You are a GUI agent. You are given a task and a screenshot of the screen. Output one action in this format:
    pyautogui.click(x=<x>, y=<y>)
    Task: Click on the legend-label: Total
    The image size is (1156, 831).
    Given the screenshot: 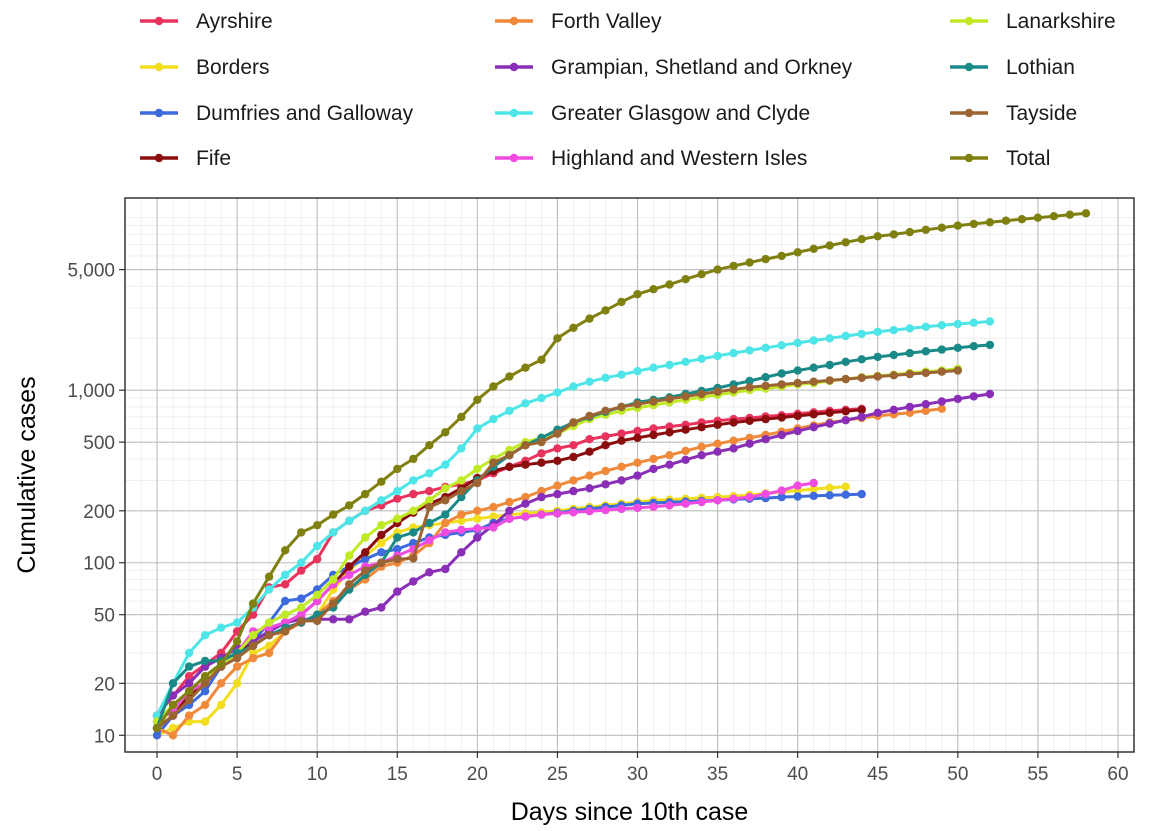 What is the action you would take?
    pyautogui.click(x=1028, y=158)
    